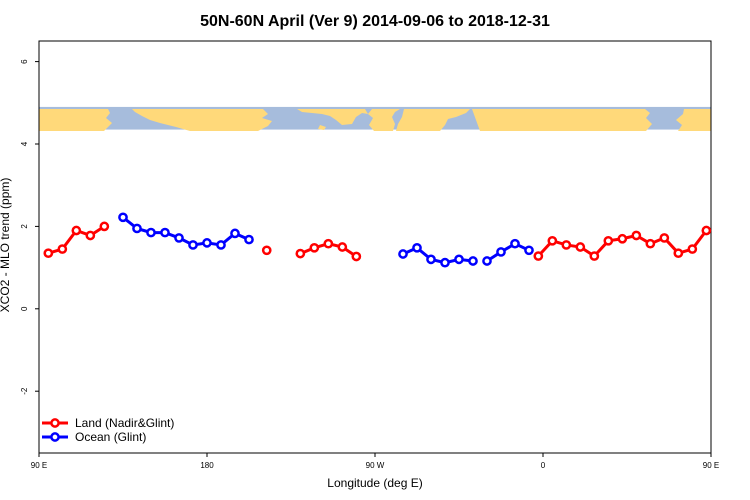 This screenshot has width=750, height=500. Describe the element at coordinates (543, 465) in the screenshot. I see `x-tick-label: 0` at that location.